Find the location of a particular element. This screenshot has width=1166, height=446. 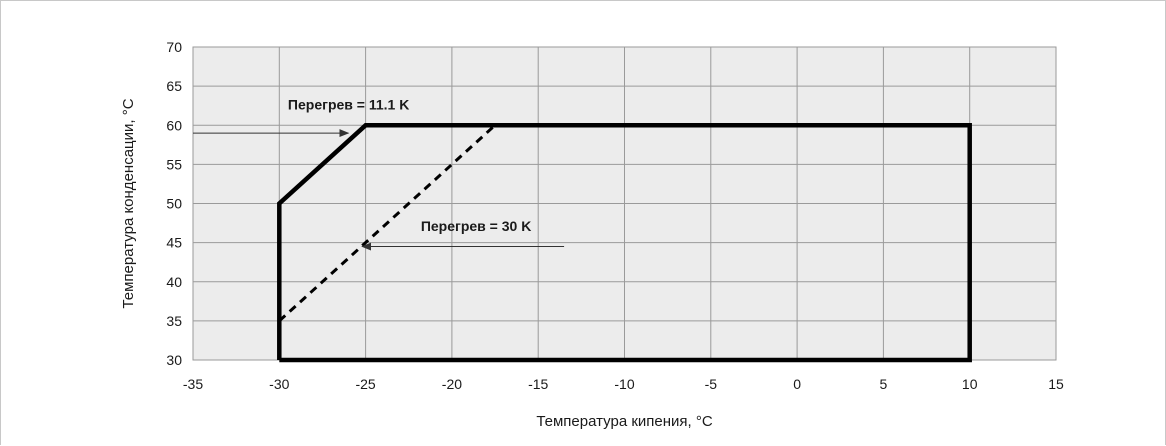

y-axis-label: Температура конденсации, °C is located at coordinates (128, 203).